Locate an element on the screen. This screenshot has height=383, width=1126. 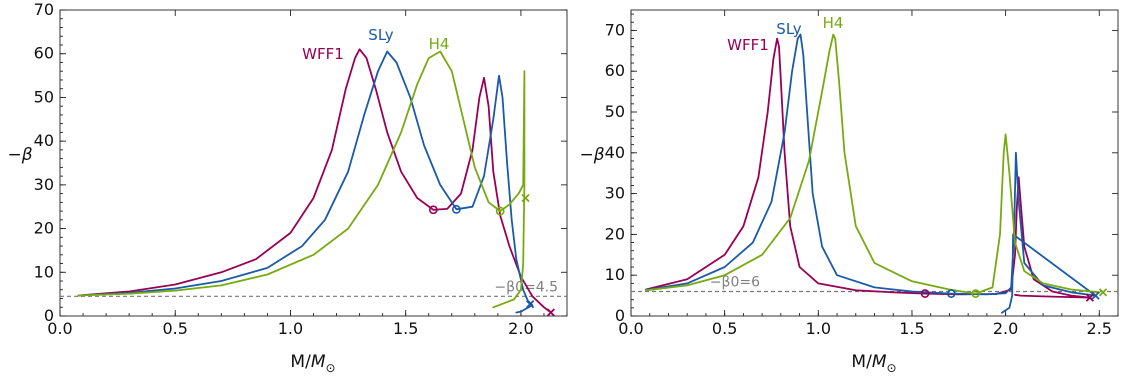
x-tick-label: 2.5 is located at coordinates (1099, 328).